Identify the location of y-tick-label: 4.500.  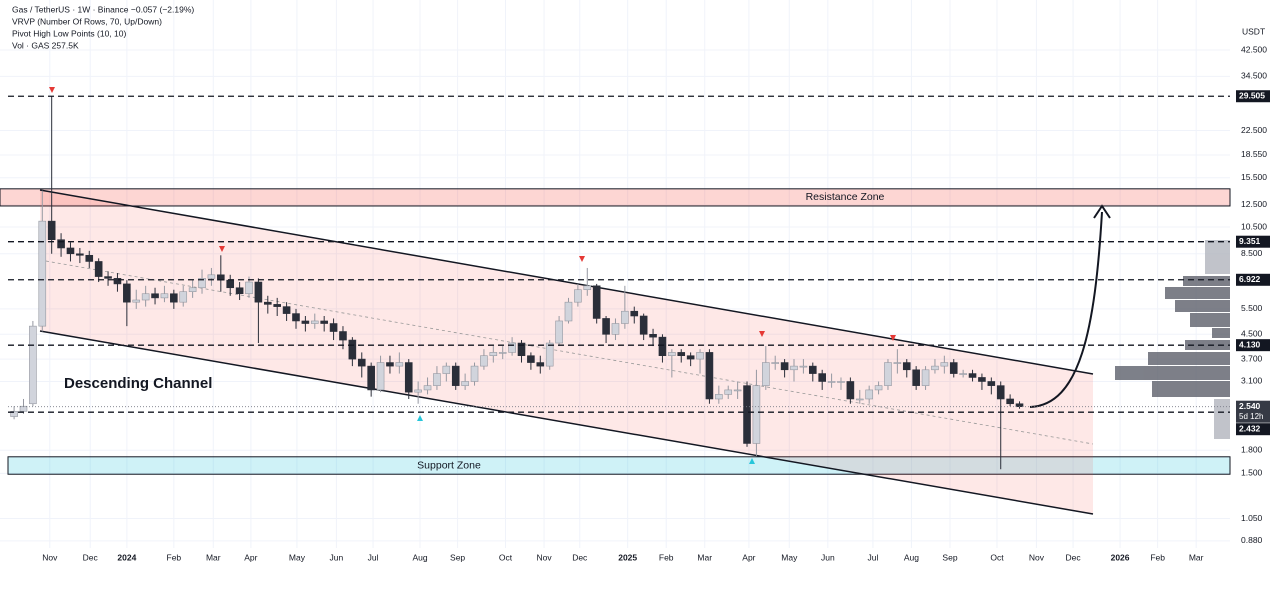
(1252, 334).